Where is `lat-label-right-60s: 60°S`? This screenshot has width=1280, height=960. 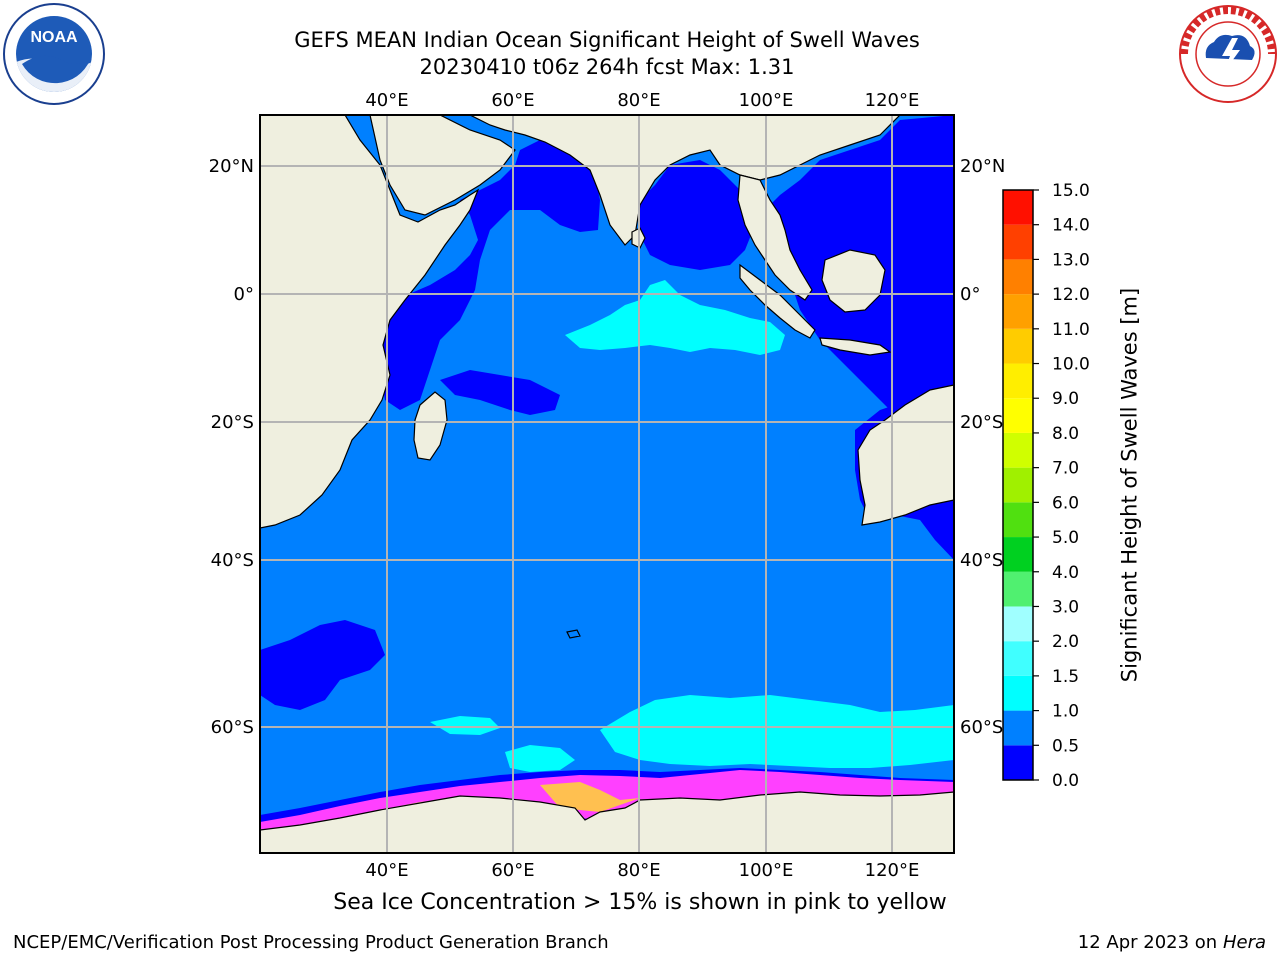 lat-label-right-60s: 60°S is located at coordinates (981, 727).